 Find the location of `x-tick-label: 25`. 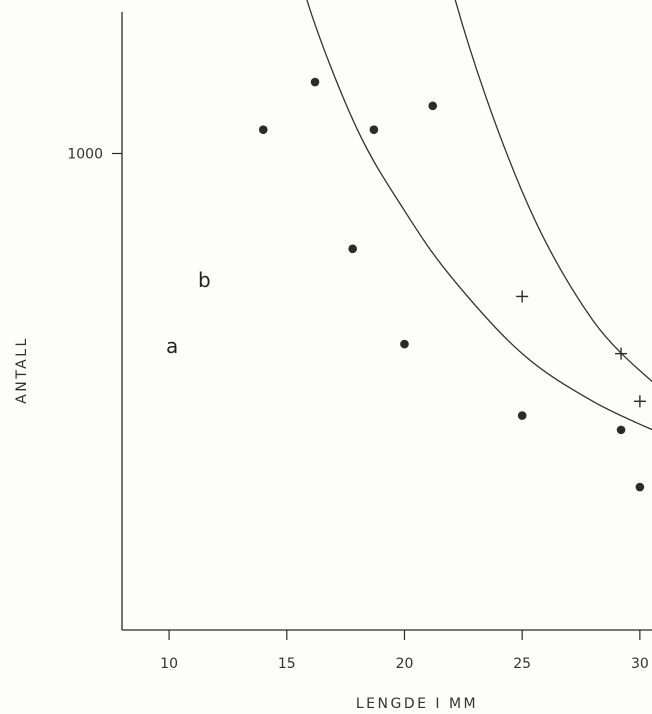

x-tick-label: 25 is located at coordinates (522, 664).